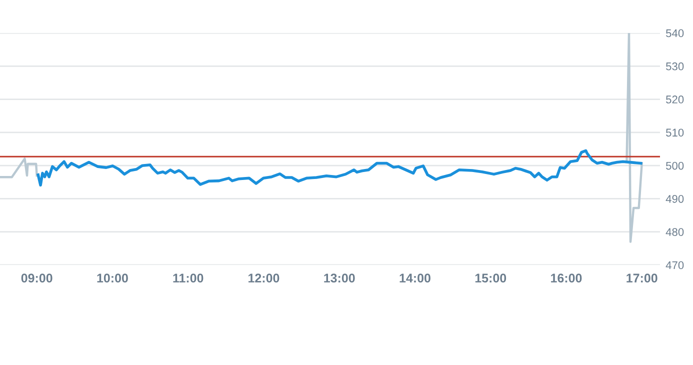 This screenshot has width=693, height=365. I want to click on x-tick-label: 17:00, so click(642, 278).